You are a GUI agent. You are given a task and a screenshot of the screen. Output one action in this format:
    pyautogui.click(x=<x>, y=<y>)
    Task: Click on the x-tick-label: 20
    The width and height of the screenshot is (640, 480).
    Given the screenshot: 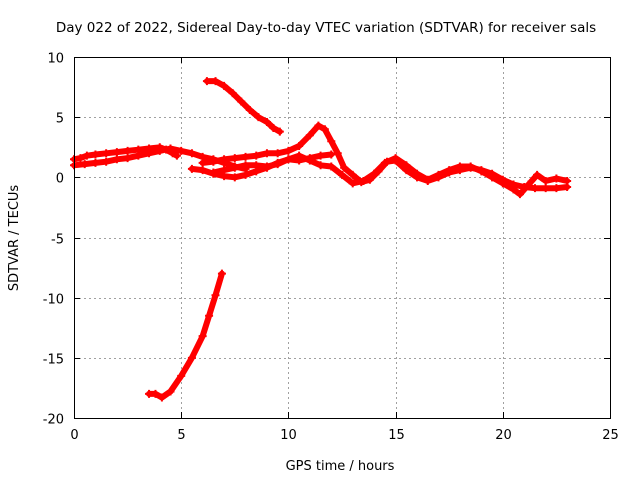 What is the action you would take?
    pyautogui.click(x=503, y=435)
    